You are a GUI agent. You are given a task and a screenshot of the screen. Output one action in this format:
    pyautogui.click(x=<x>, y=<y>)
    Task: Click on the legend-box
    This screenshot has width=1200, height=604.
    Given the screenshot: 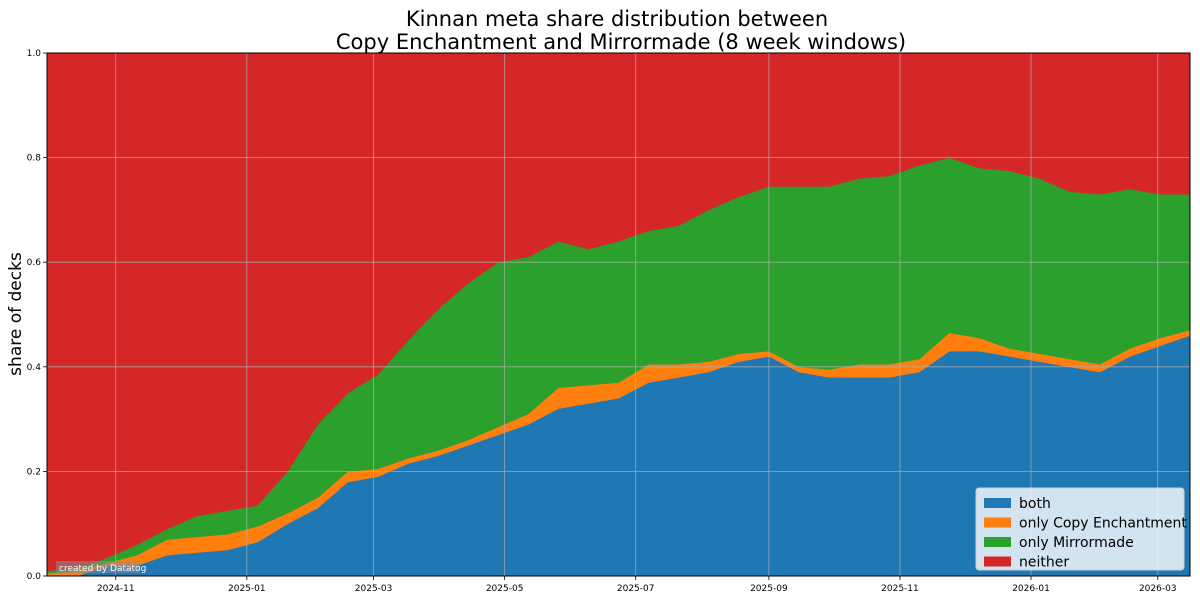 What is the action you would take?
    pyautogui.click(x=1080, y=529)
    